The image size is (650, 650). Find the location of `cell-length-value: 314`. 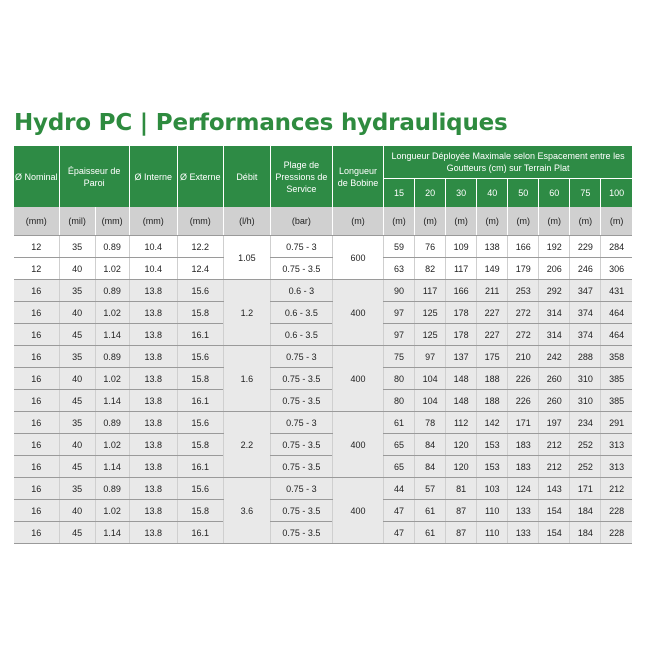

cell-length-value: 314 is located at coordinates (554, 334).